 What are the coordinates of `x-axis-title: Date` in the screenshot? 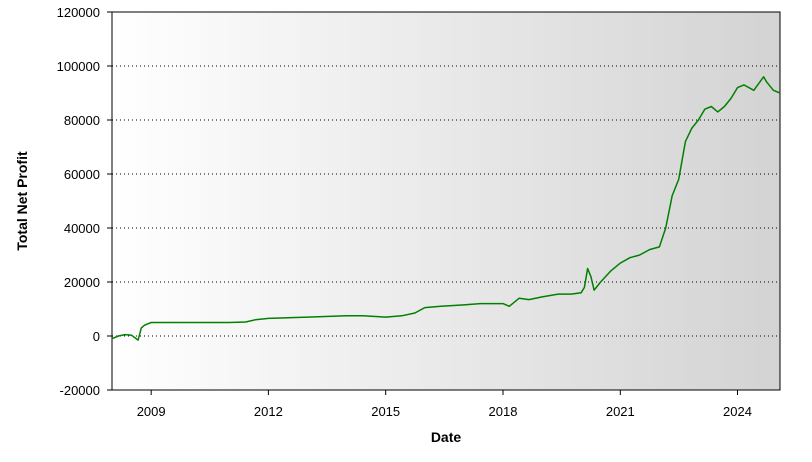 It's located at (446, 437).